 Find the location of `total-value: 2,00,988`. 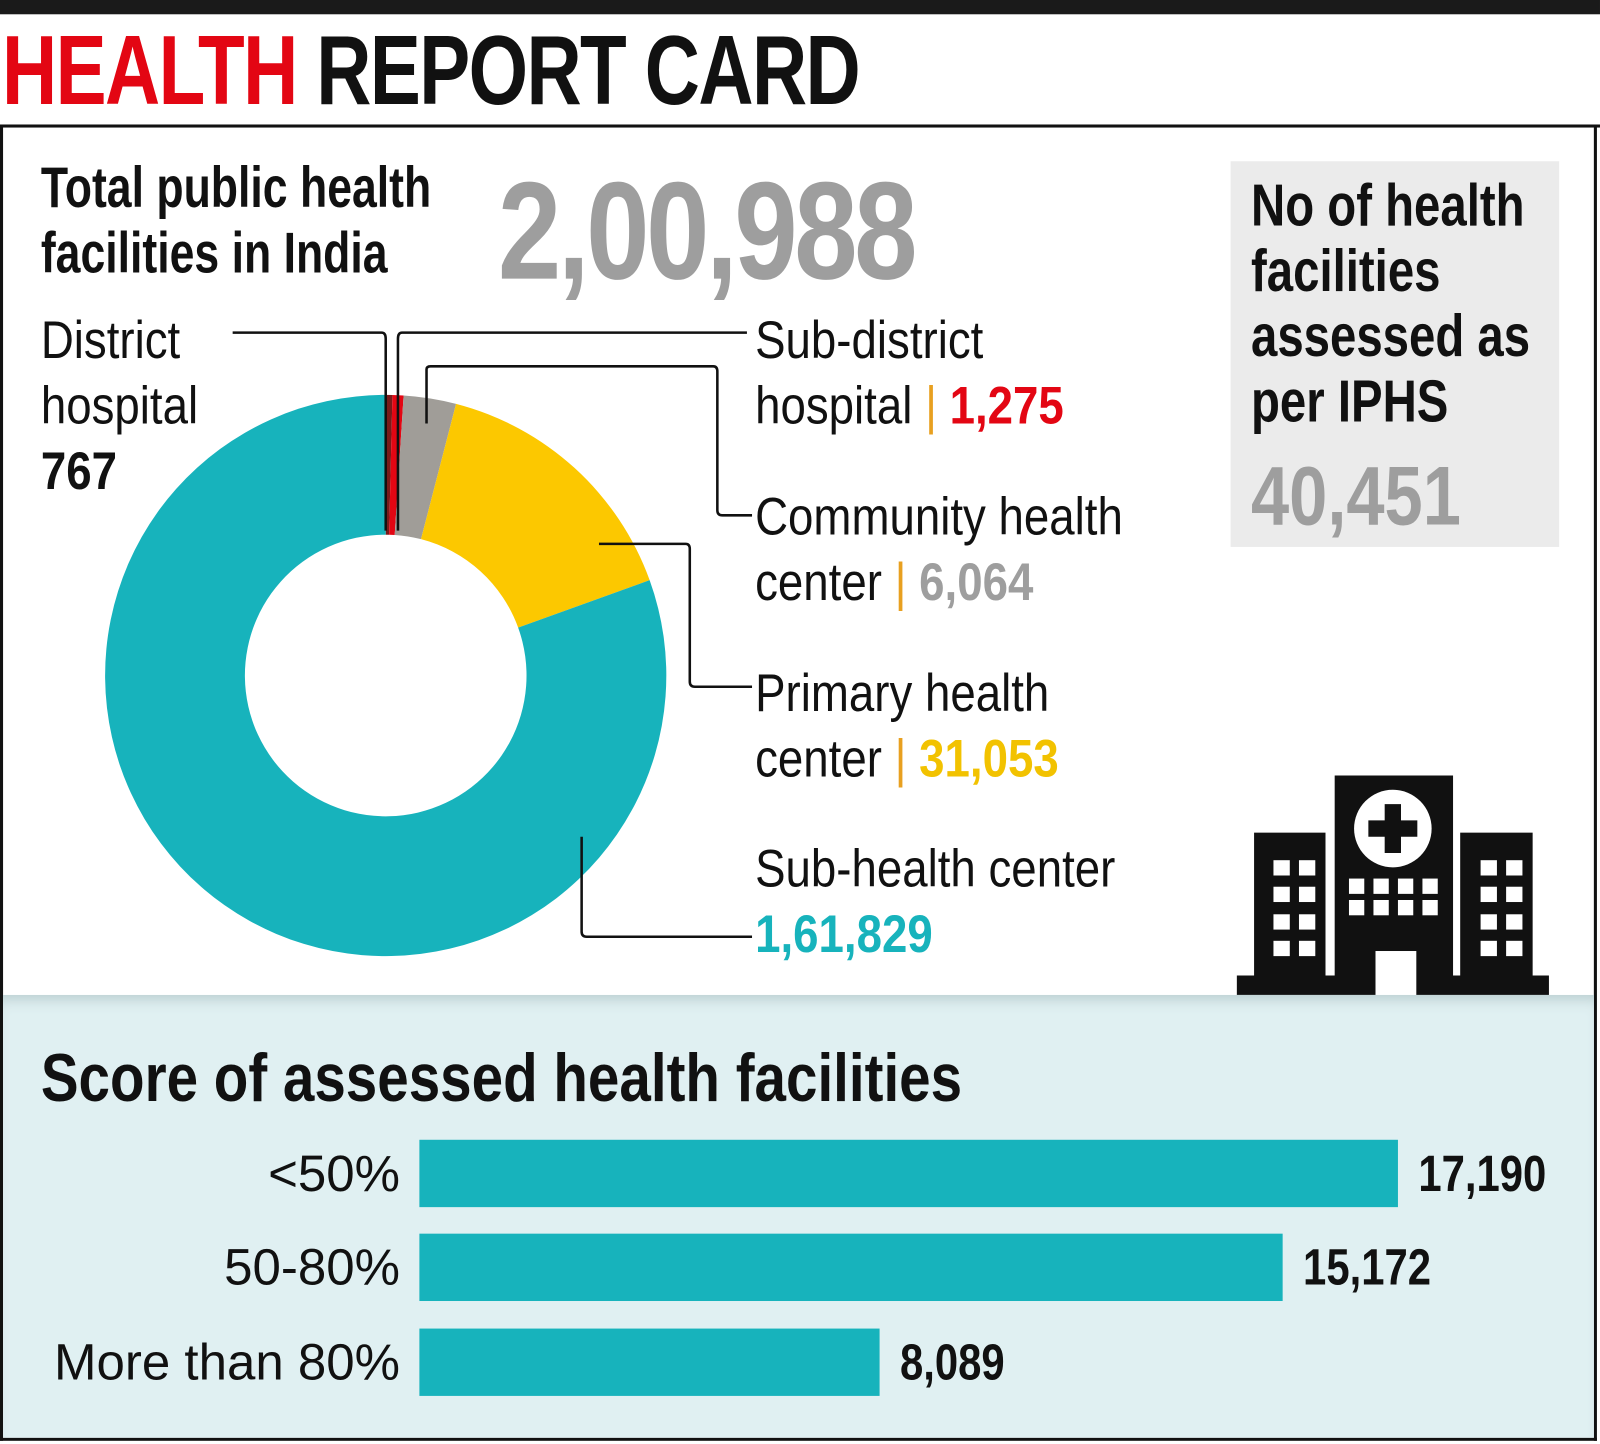

total-value: 2,00,988 is located at coordinates (707, 231).